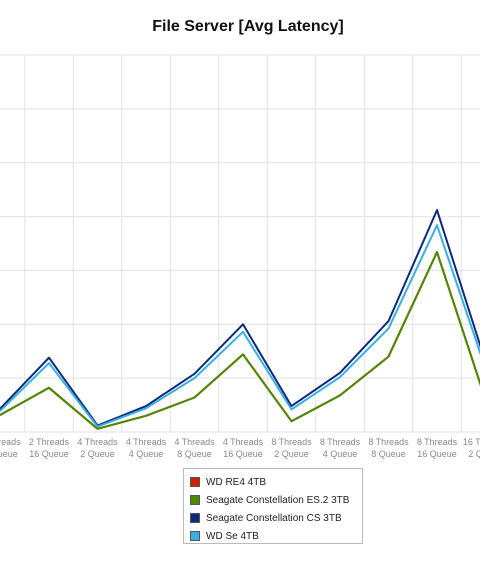 This screenshot has width=480, height=563. Describe the element at coordinates (232, 536) in the screenshot. I see `legend-label: WD Se 4TB` at that location.